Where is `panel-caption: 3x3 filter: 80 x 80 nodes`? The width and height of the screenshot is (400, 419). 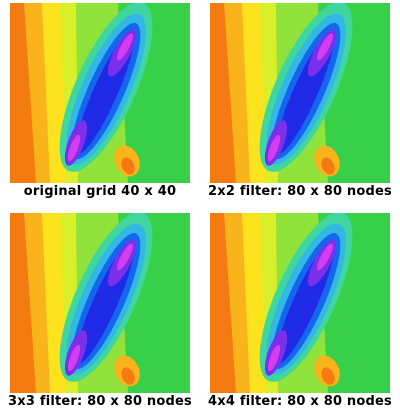
panel-caption: 3x3 filter: 80 x 80 nodes is located at coordinates (100, 401).